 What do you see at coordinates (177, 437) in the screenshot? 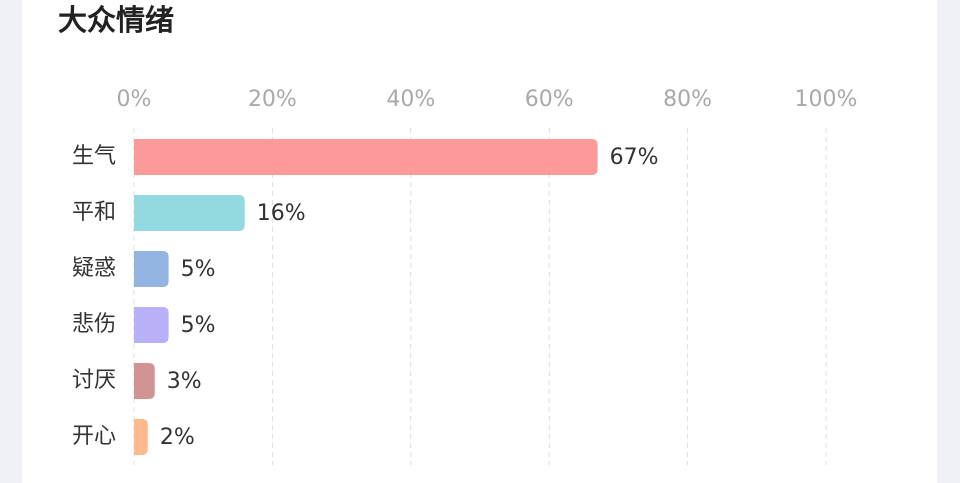
I see `value-label: 2%` at bounding box center [177, 437].